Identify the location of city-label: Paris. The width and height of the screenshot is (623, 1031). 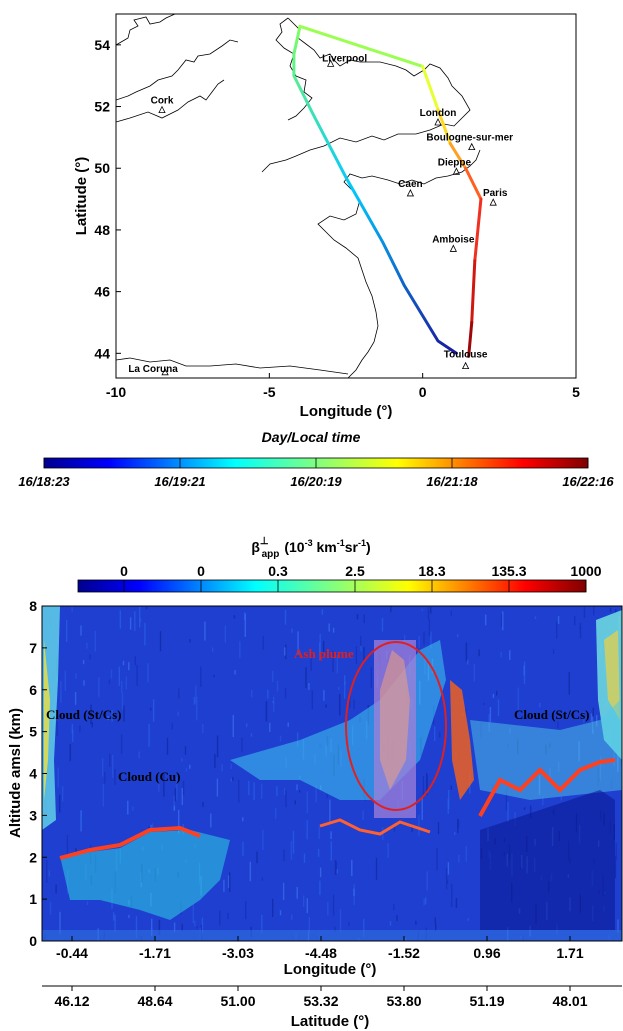
(495, 193).